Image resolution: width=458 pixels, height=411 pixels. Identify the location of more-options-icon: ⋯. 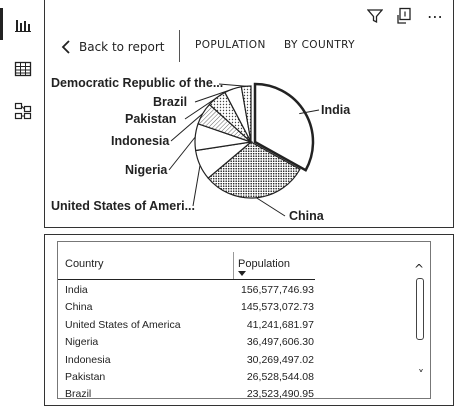
(435, 16).